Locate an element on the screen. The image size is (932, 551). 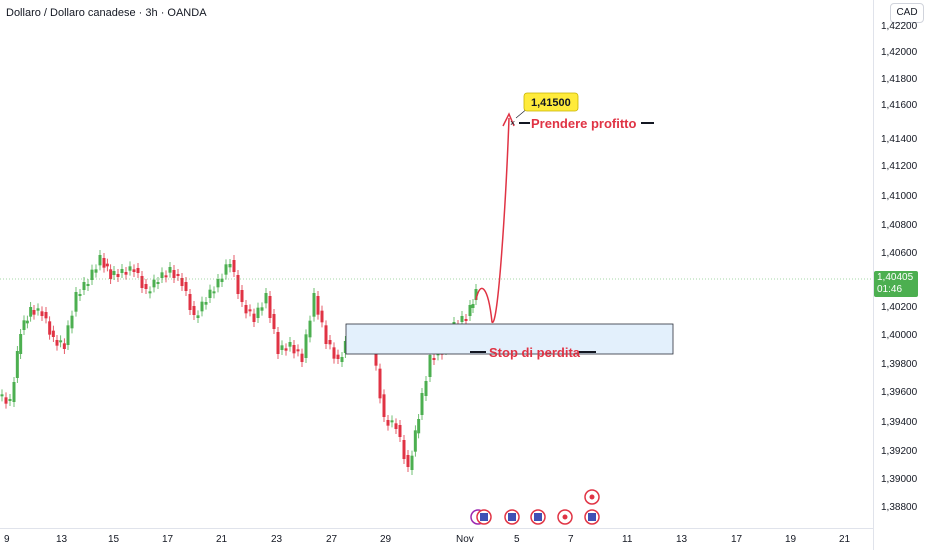
price-tick-label: 1,39800 is located at coordinates (899, 364).